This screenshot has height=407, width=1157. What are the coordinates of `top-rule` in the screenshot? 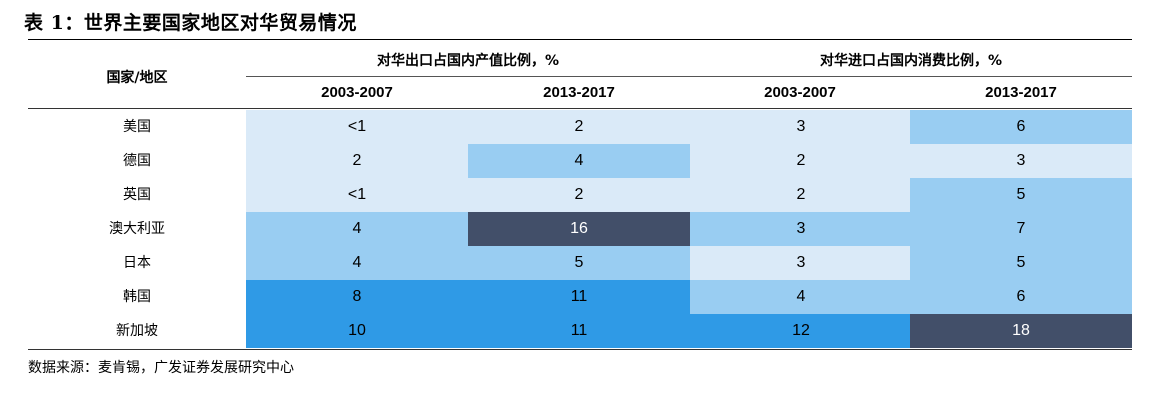 It's located at (580, 39).